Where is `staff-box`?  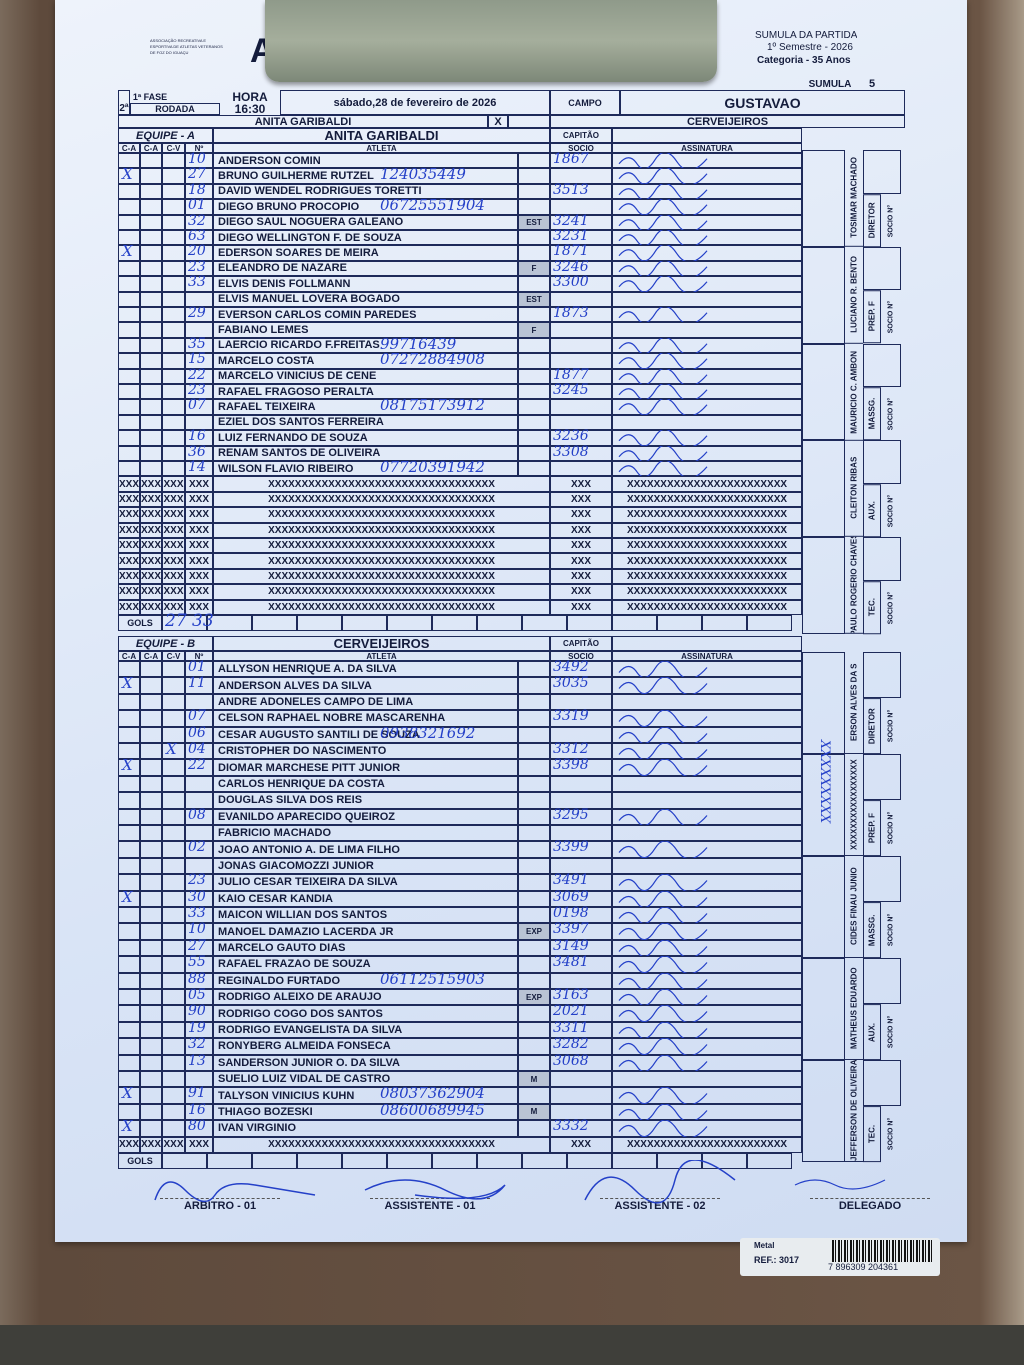 staff-box is located at coordinates (882, 462).